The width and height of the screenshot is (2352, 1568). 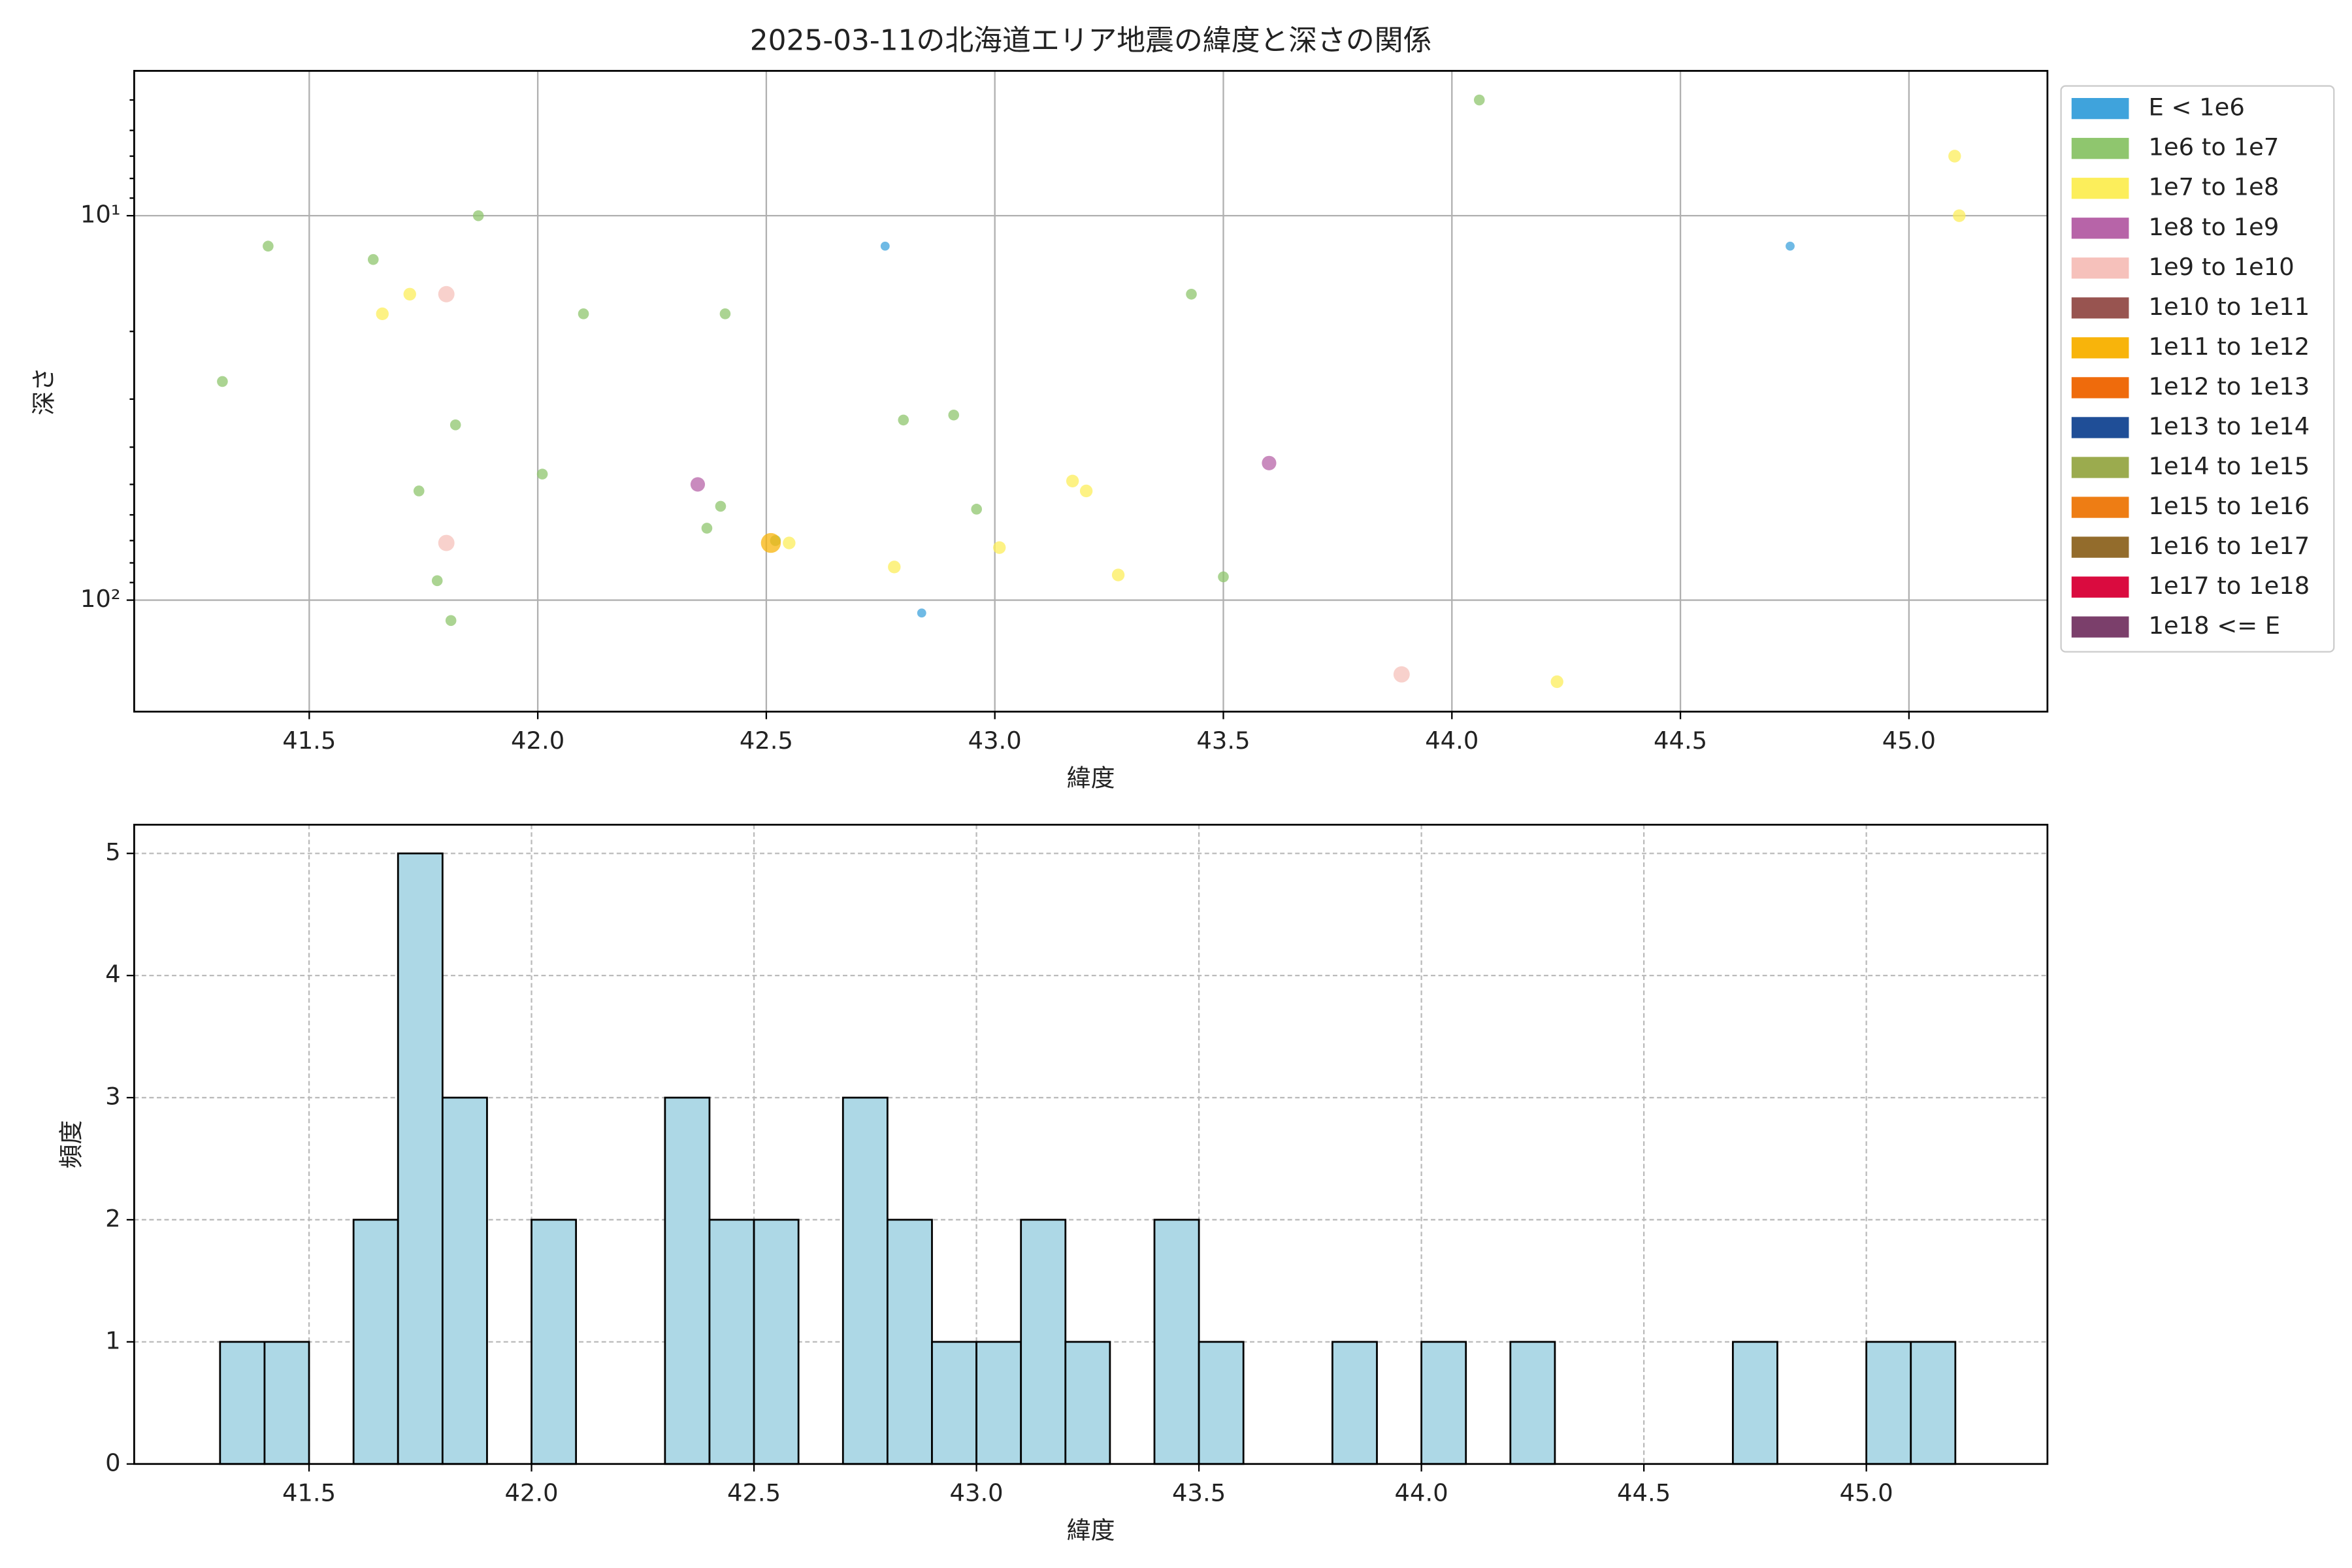 I want to click on y-tick-label: 4, so click(x=112, y=974).